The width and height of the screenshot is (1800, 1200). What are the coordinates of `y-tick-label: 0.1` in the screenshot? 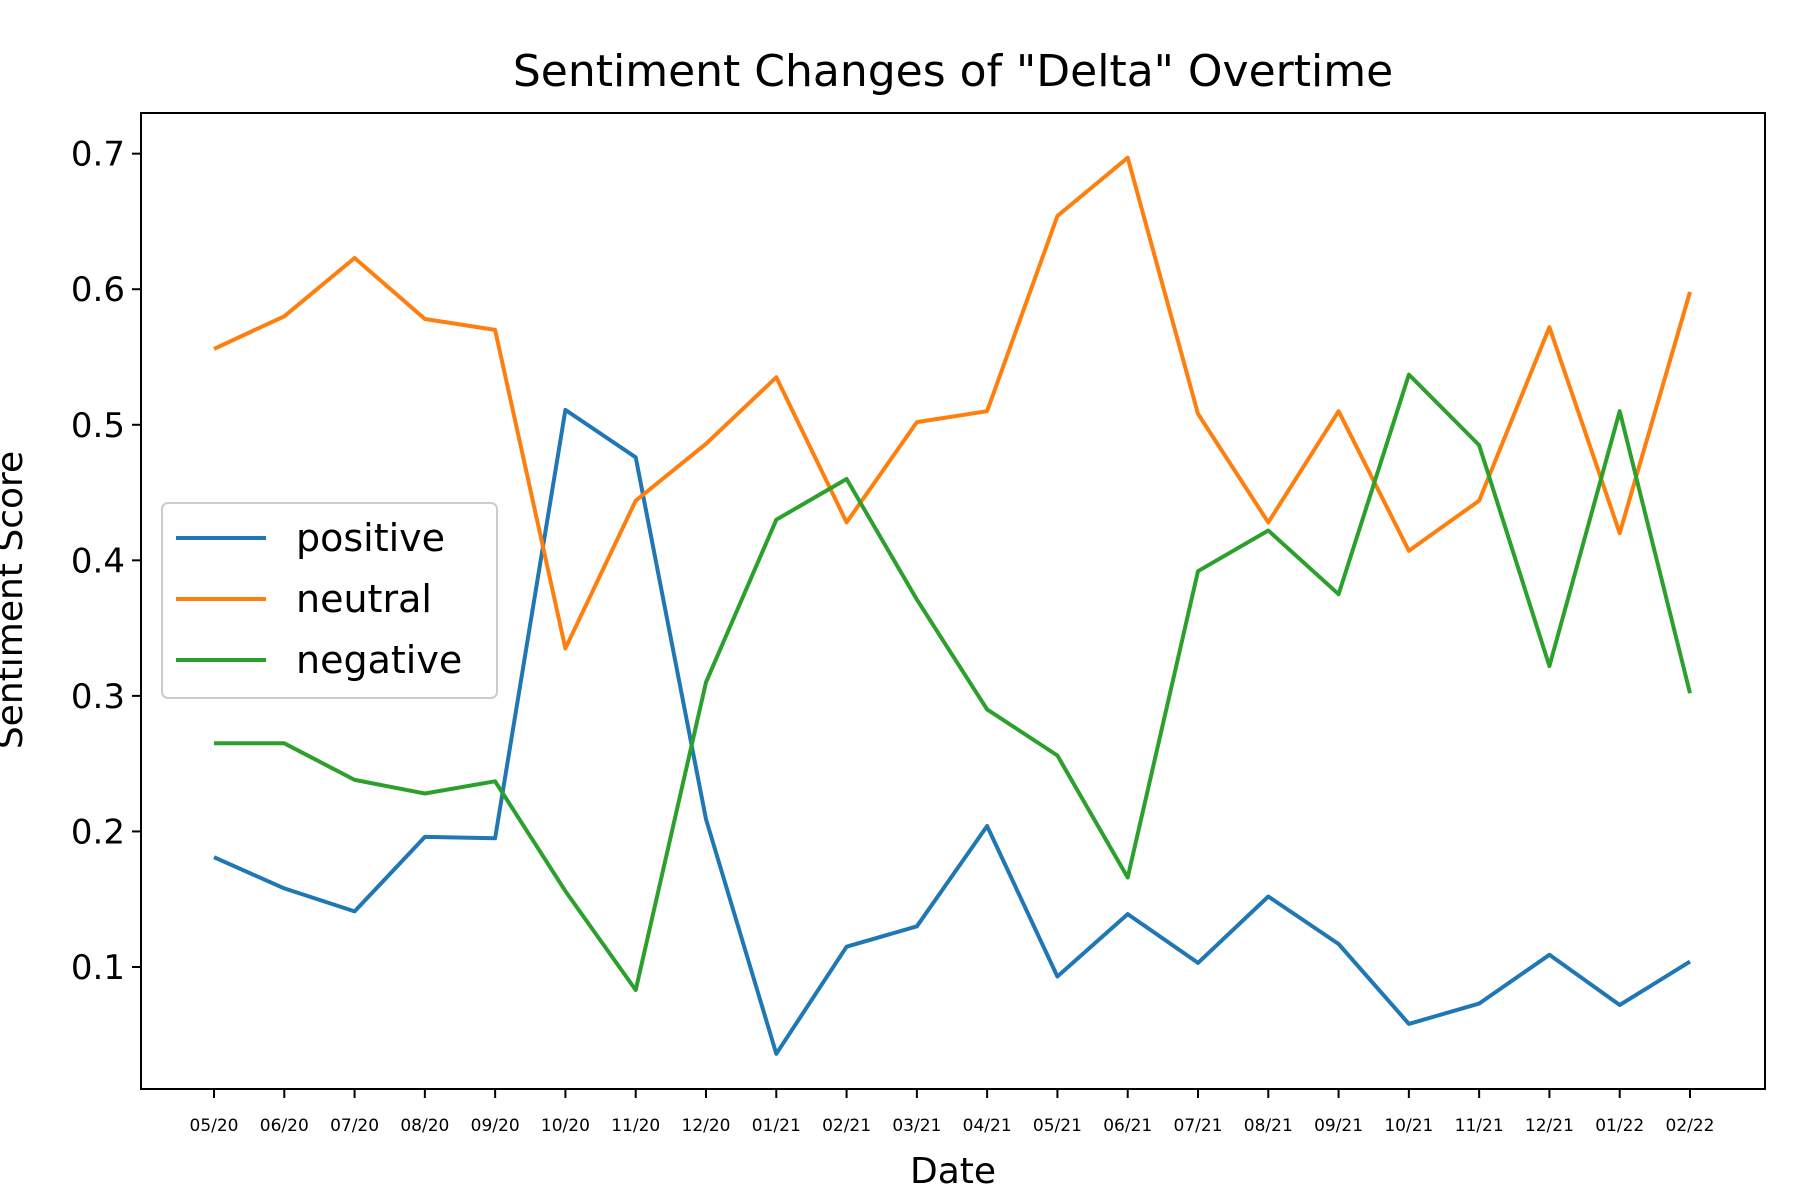 It's located at (98, 968).